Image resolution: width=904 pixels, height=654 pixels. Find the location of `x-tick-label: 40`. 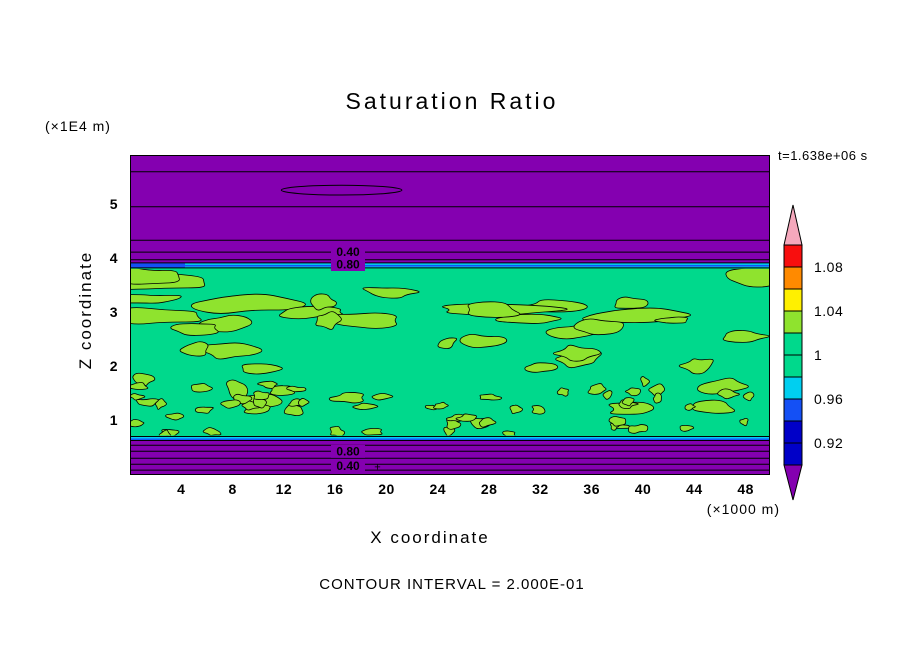

x-tick-label: 40 is located at coordinates (643, 489).